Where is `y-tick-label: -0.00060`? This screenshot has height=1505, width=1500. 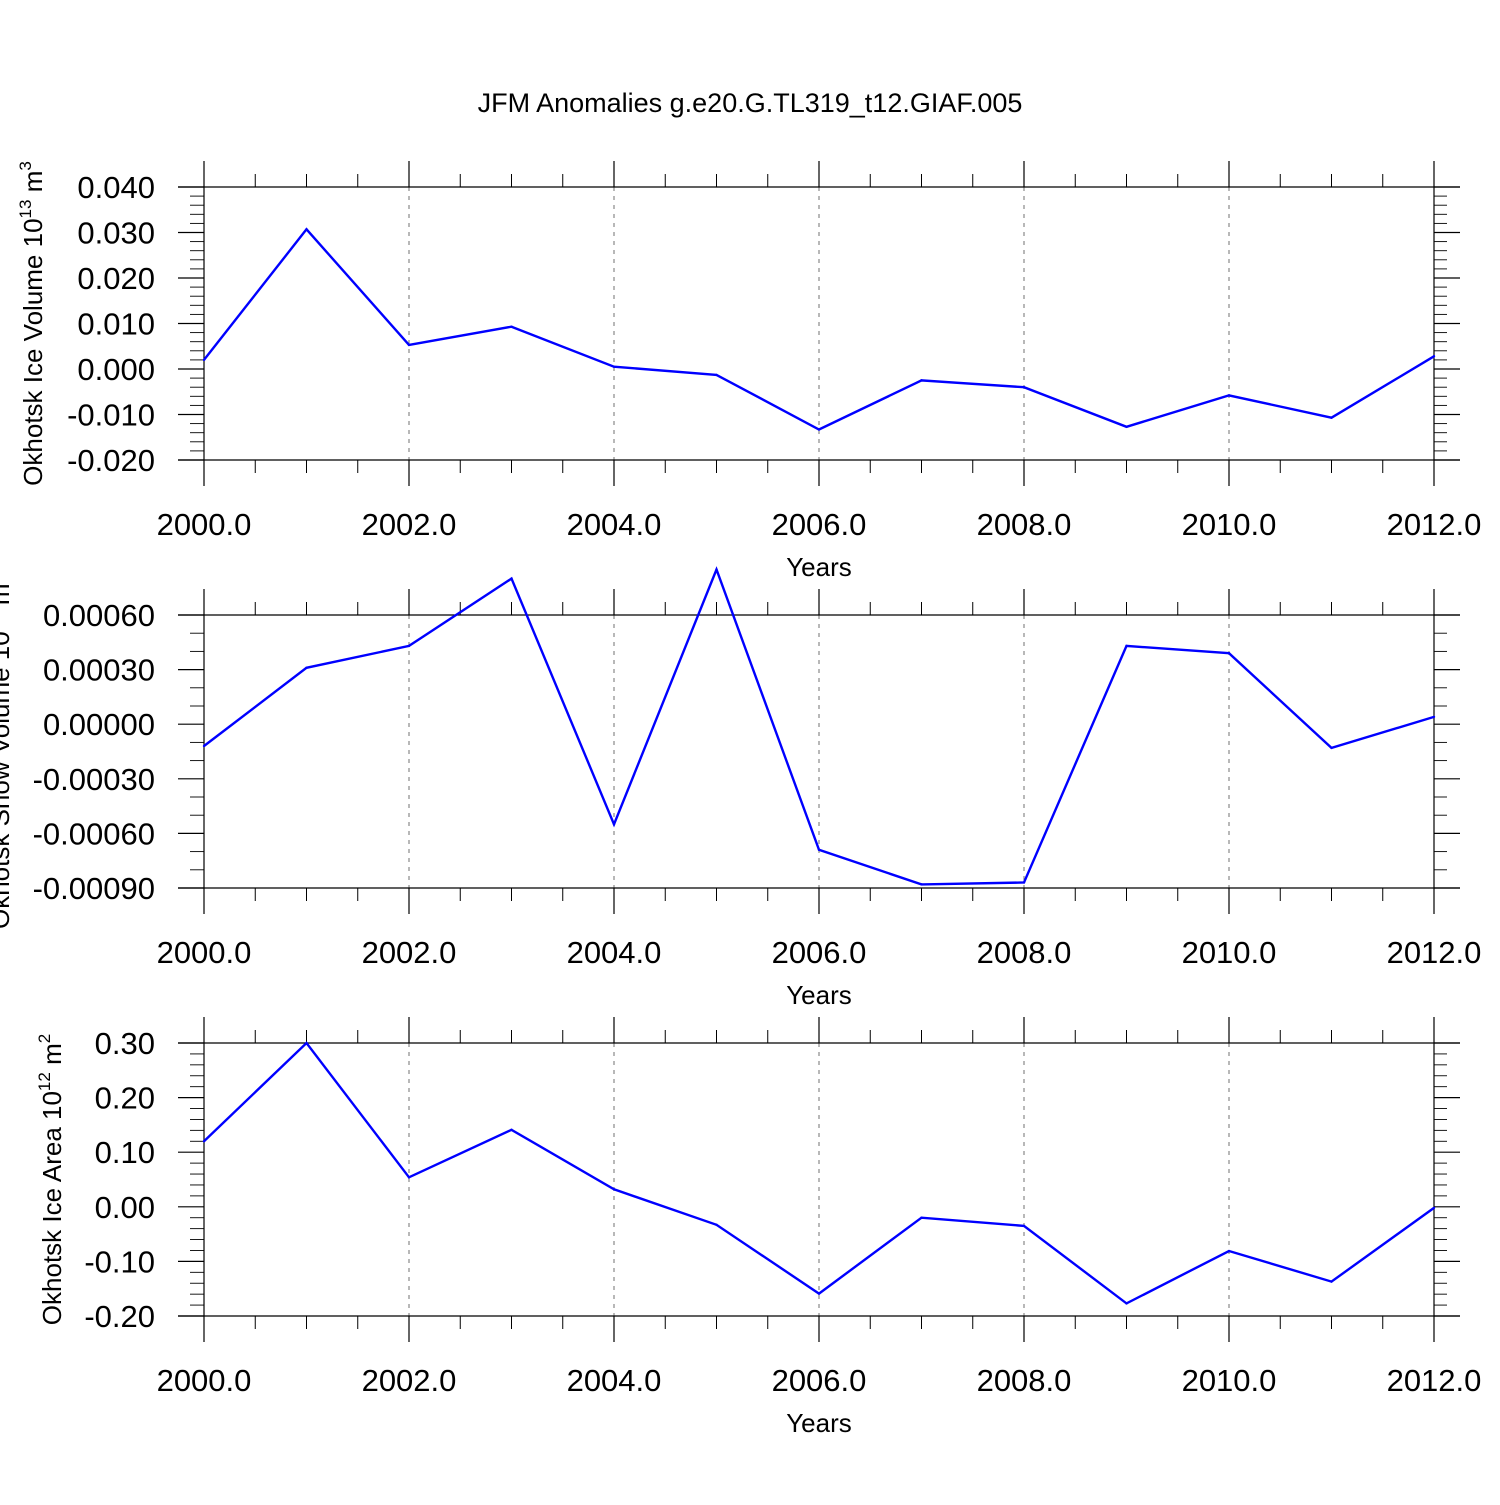
y-tick-label: -0.00060 is located at coordinates (94, 833).